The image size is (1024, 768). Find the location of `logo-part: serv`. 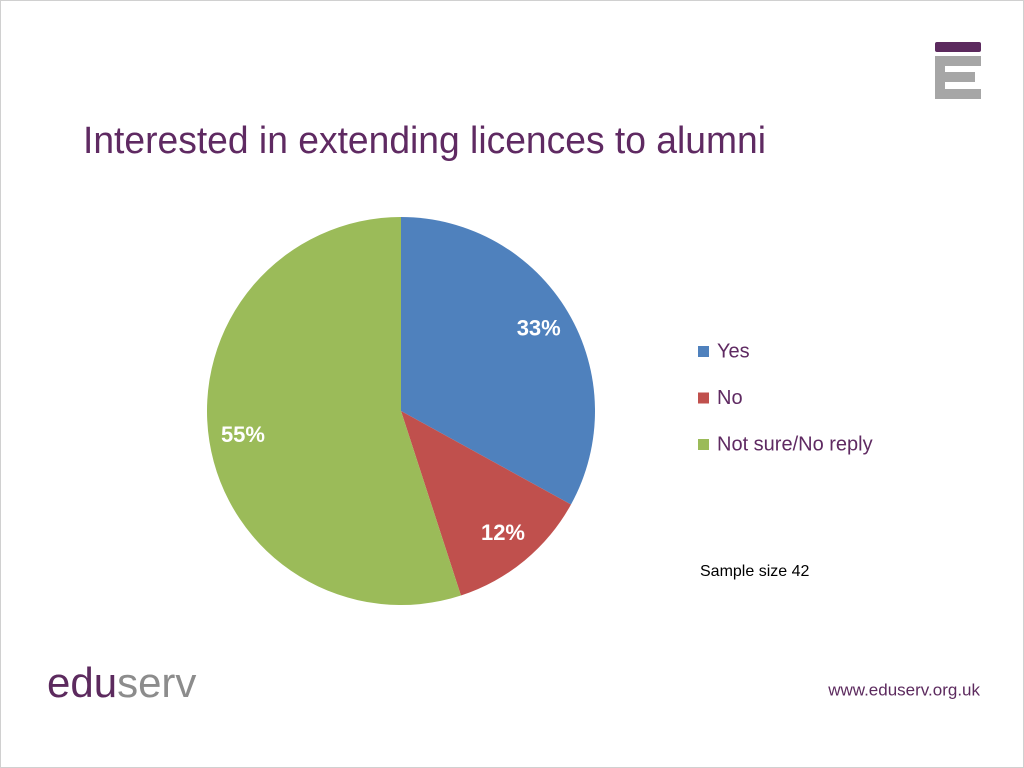

logo-part: serv is located at coordinates (156, 682).